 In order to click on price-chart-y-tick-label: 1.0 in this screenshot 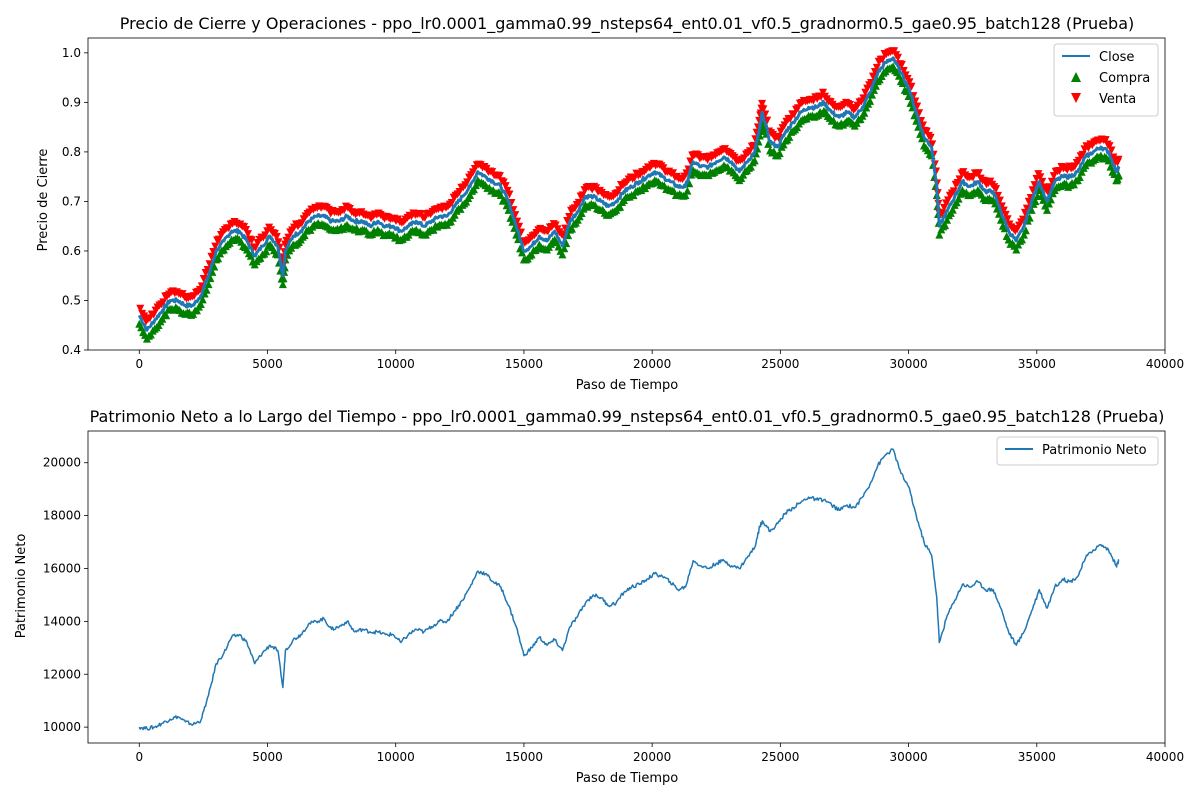, I will do `click(71, 53)`.